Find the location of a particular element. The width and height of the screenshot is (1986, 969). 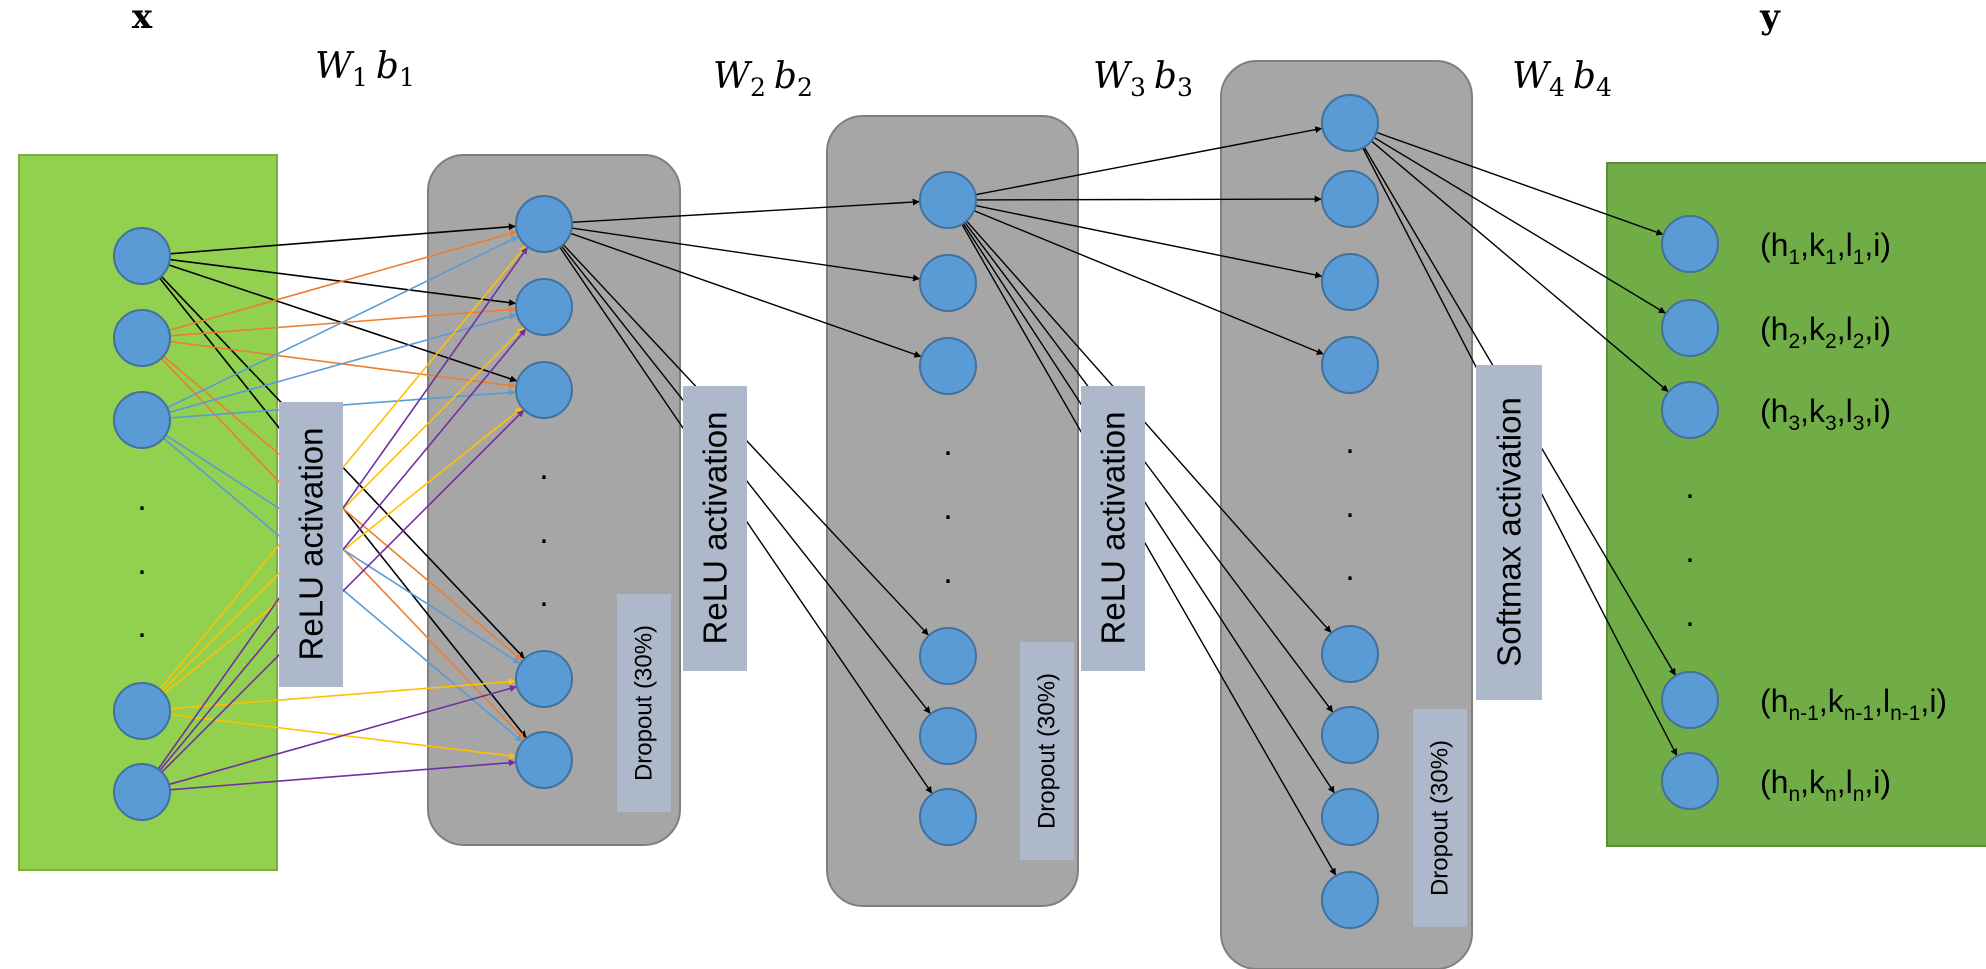

weights-2-label: W2 b2 is located at coordinates (763, 79).